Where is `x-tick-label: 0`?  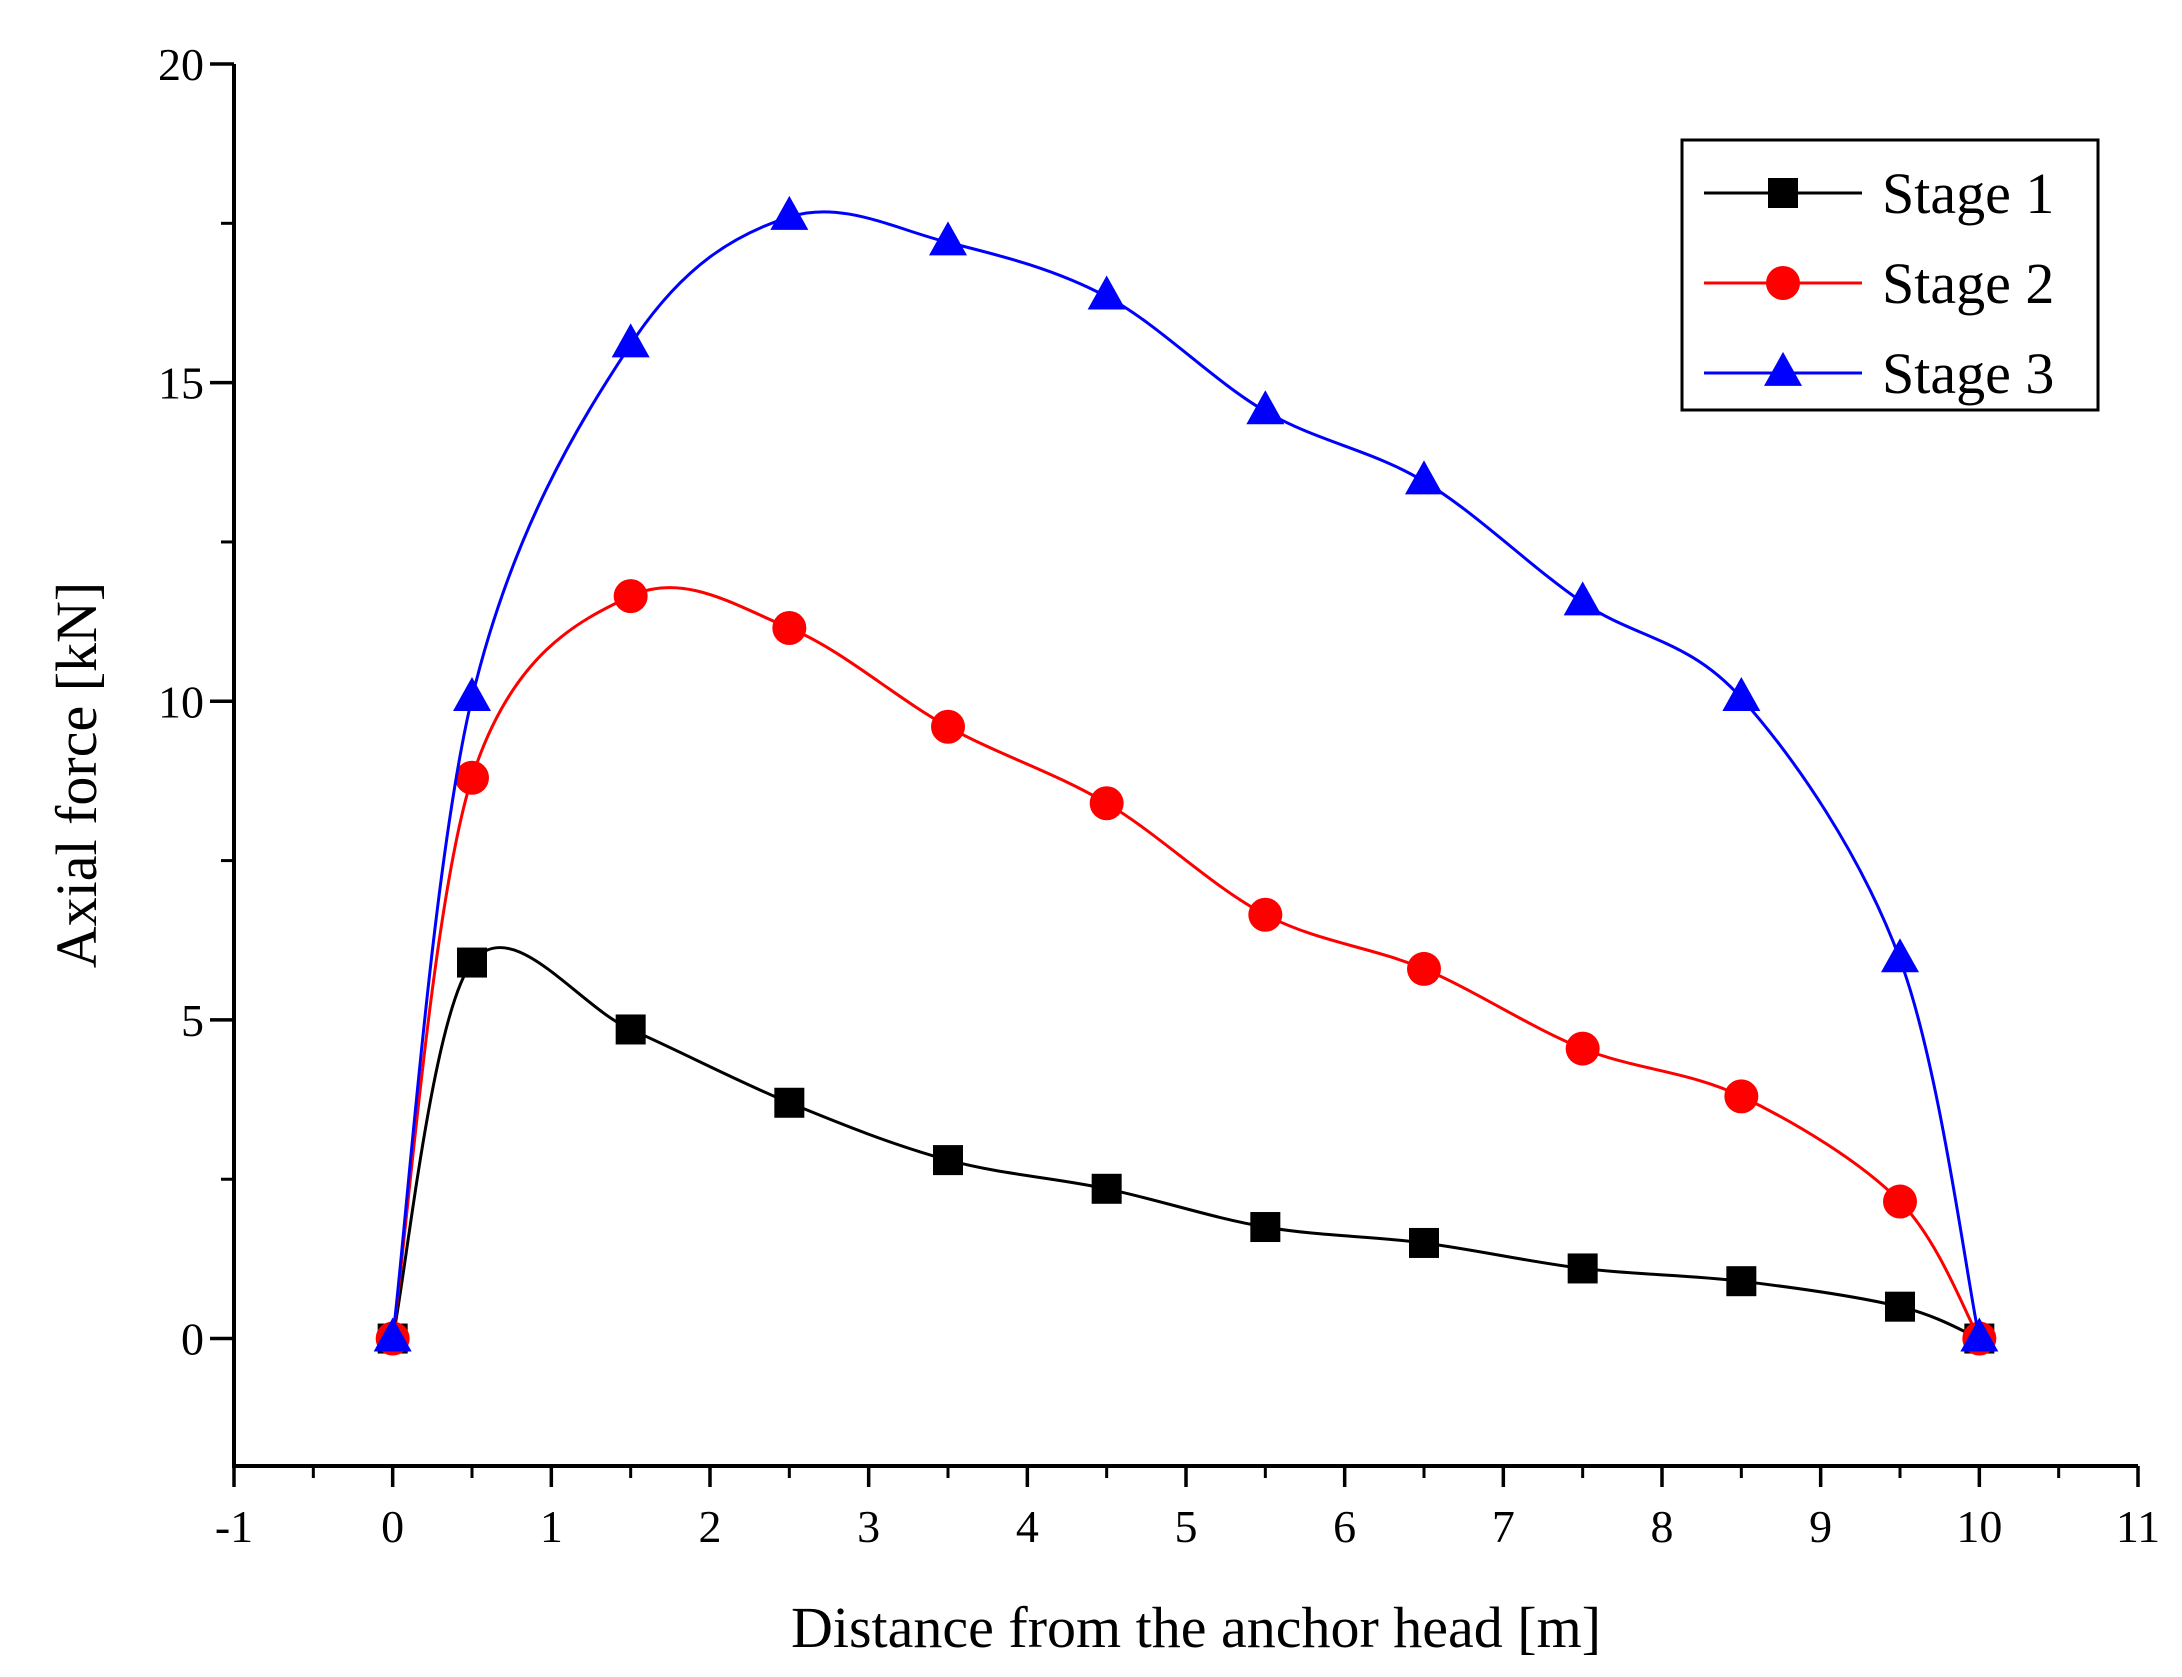
x-tick-label: 0 is located at coordinates (392, 1526).